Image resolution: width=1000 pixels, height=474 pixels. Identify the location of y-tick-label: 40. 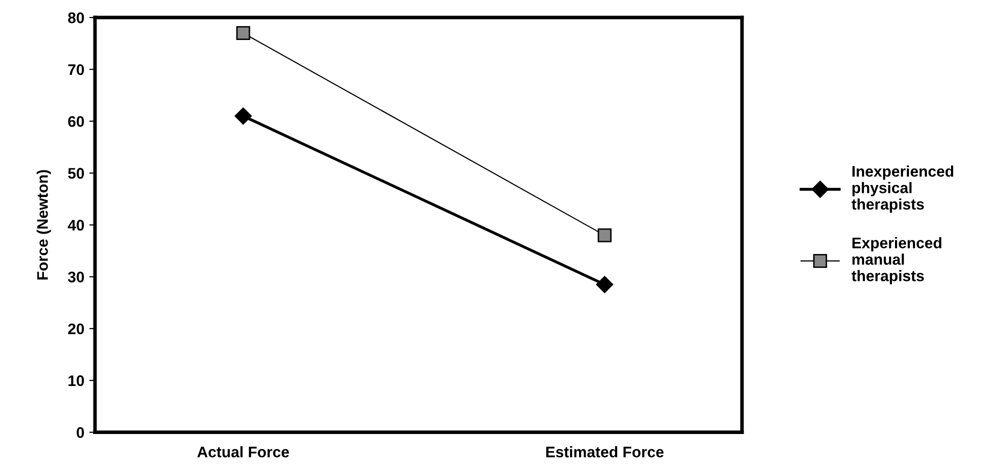
(76, 225).